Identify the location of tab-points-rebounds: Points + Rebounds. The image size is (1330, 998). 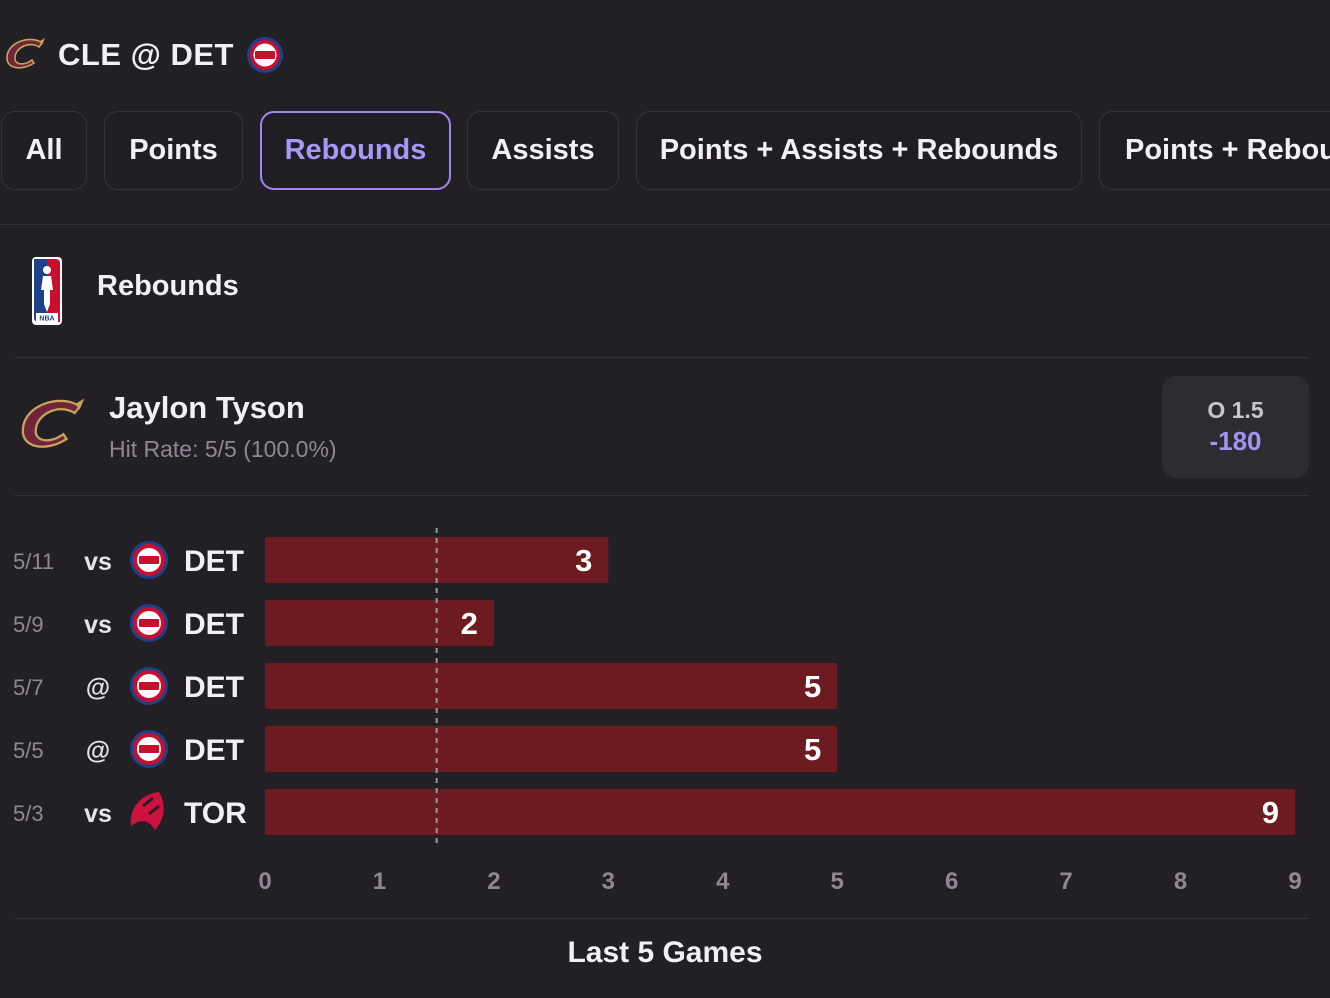
(1214, 150).